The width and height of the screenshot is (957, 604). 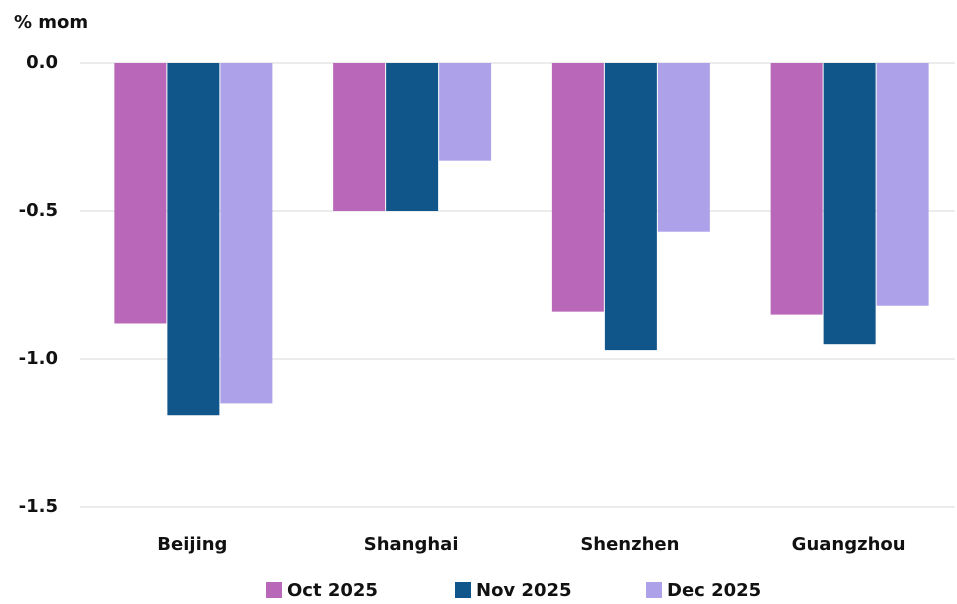 What do you see at coordinates (332, 590) in the screenshot?
I see `legend-label: Oct 2025` at bounding box center [332, 590].